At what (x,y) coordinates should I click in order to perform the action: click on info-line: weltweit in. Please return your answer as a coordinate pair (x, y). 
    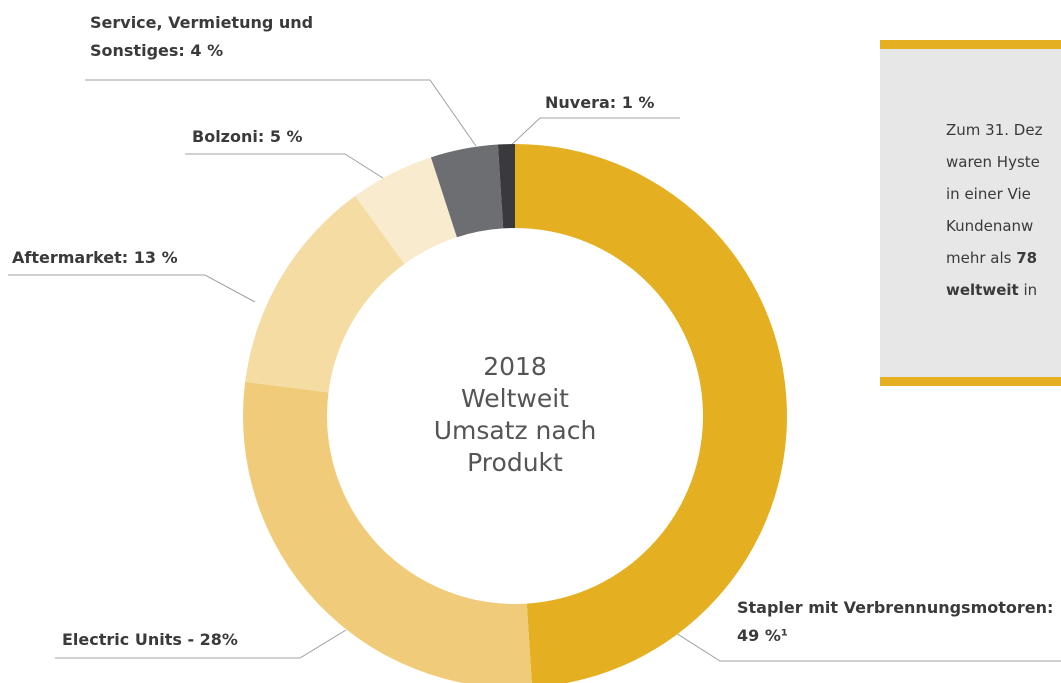
    Looking at the image, I should click on (991, 290).